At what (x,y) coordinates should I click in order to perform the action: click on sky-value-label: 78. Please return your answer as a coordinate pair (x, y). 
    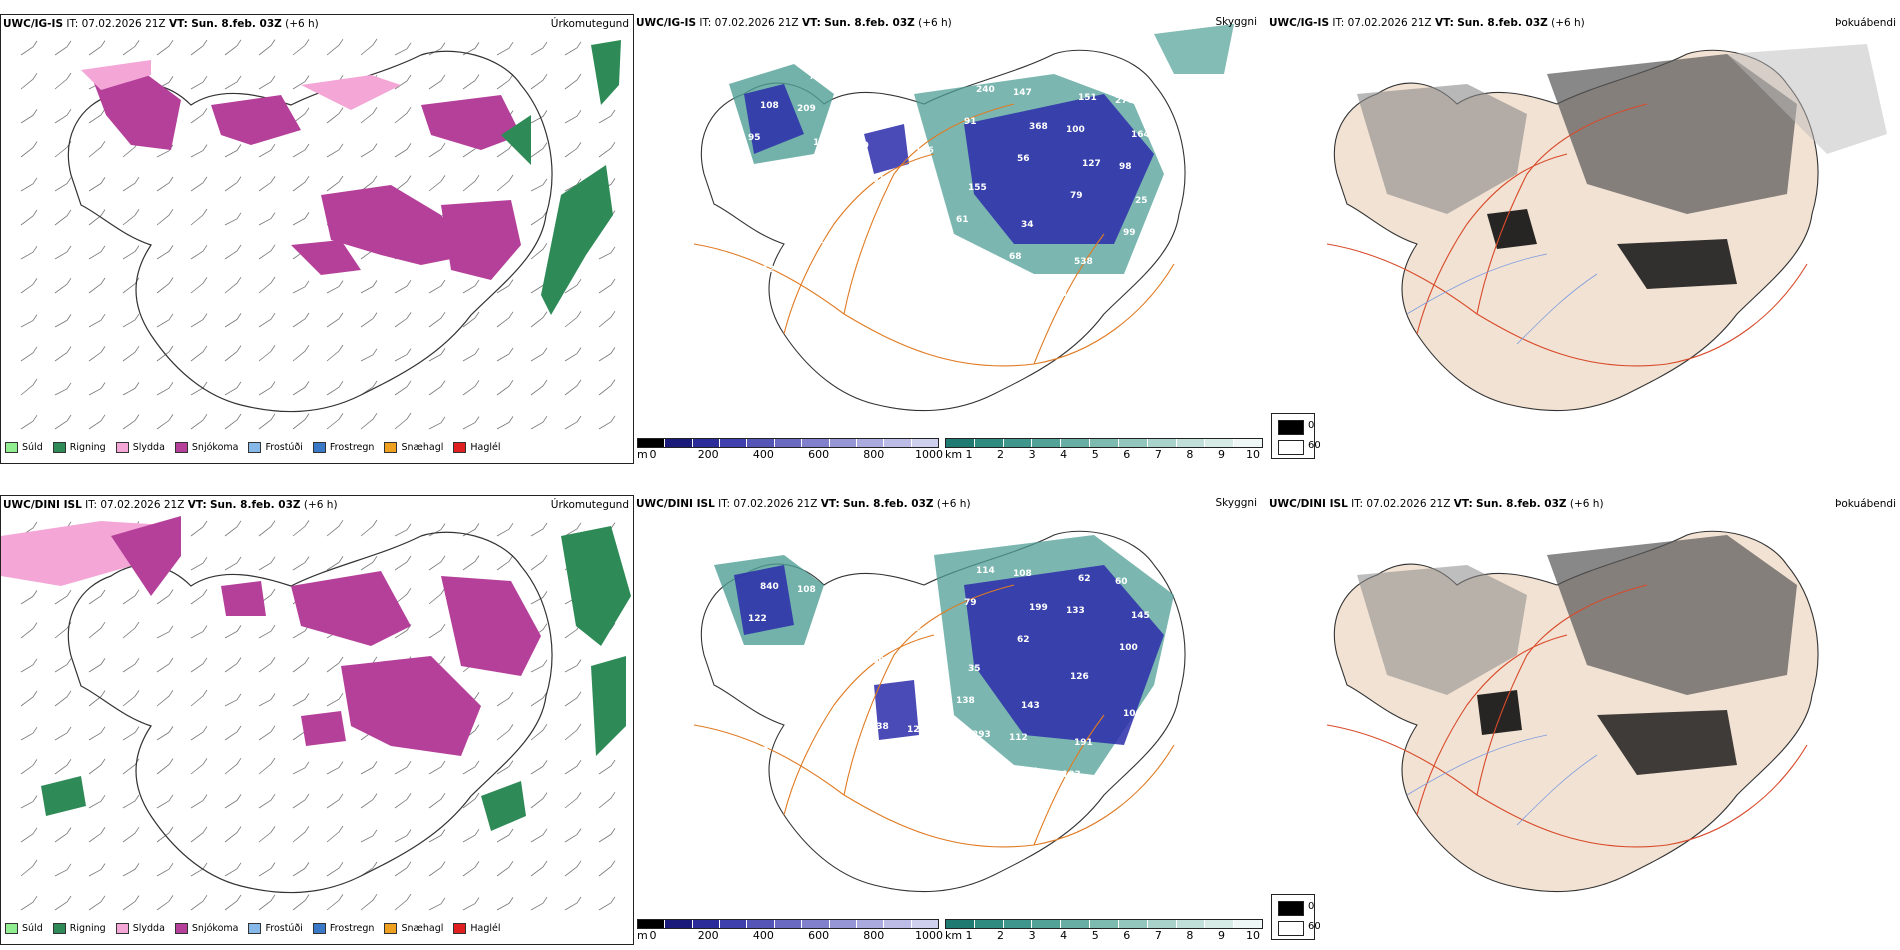
    Looking at the image, I should click on (978, 254).